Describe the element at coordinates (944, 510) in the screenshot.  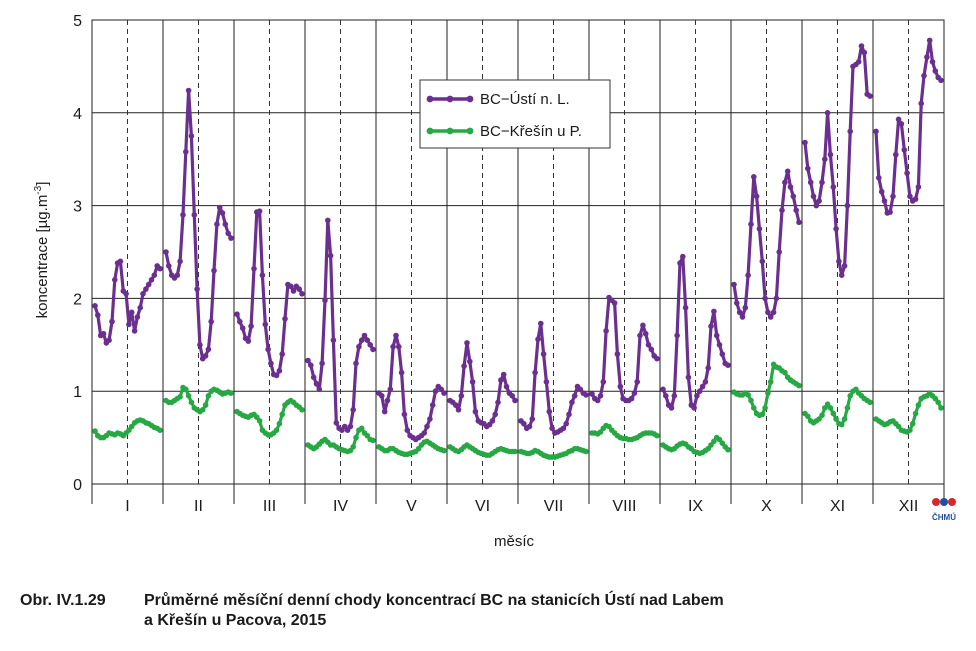
I see `chmu-logo: ČHMÚ` at that location.